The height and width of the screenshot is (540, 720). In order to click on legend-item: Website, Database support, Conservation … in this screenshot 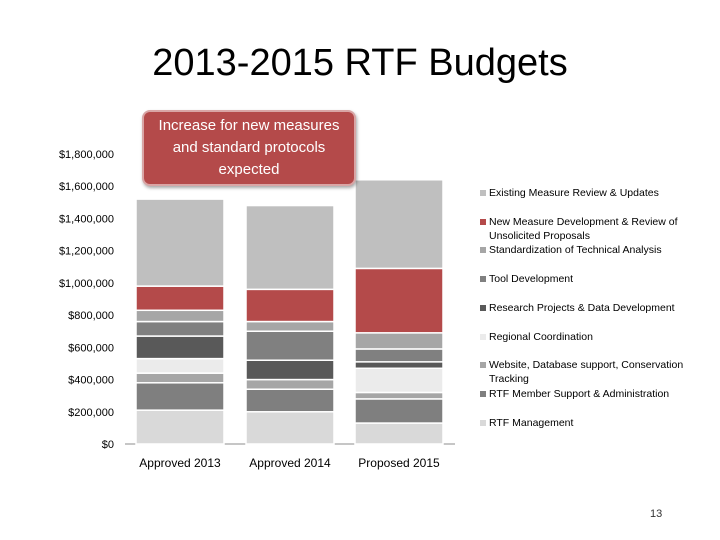, I will do `click(585, 372)`.